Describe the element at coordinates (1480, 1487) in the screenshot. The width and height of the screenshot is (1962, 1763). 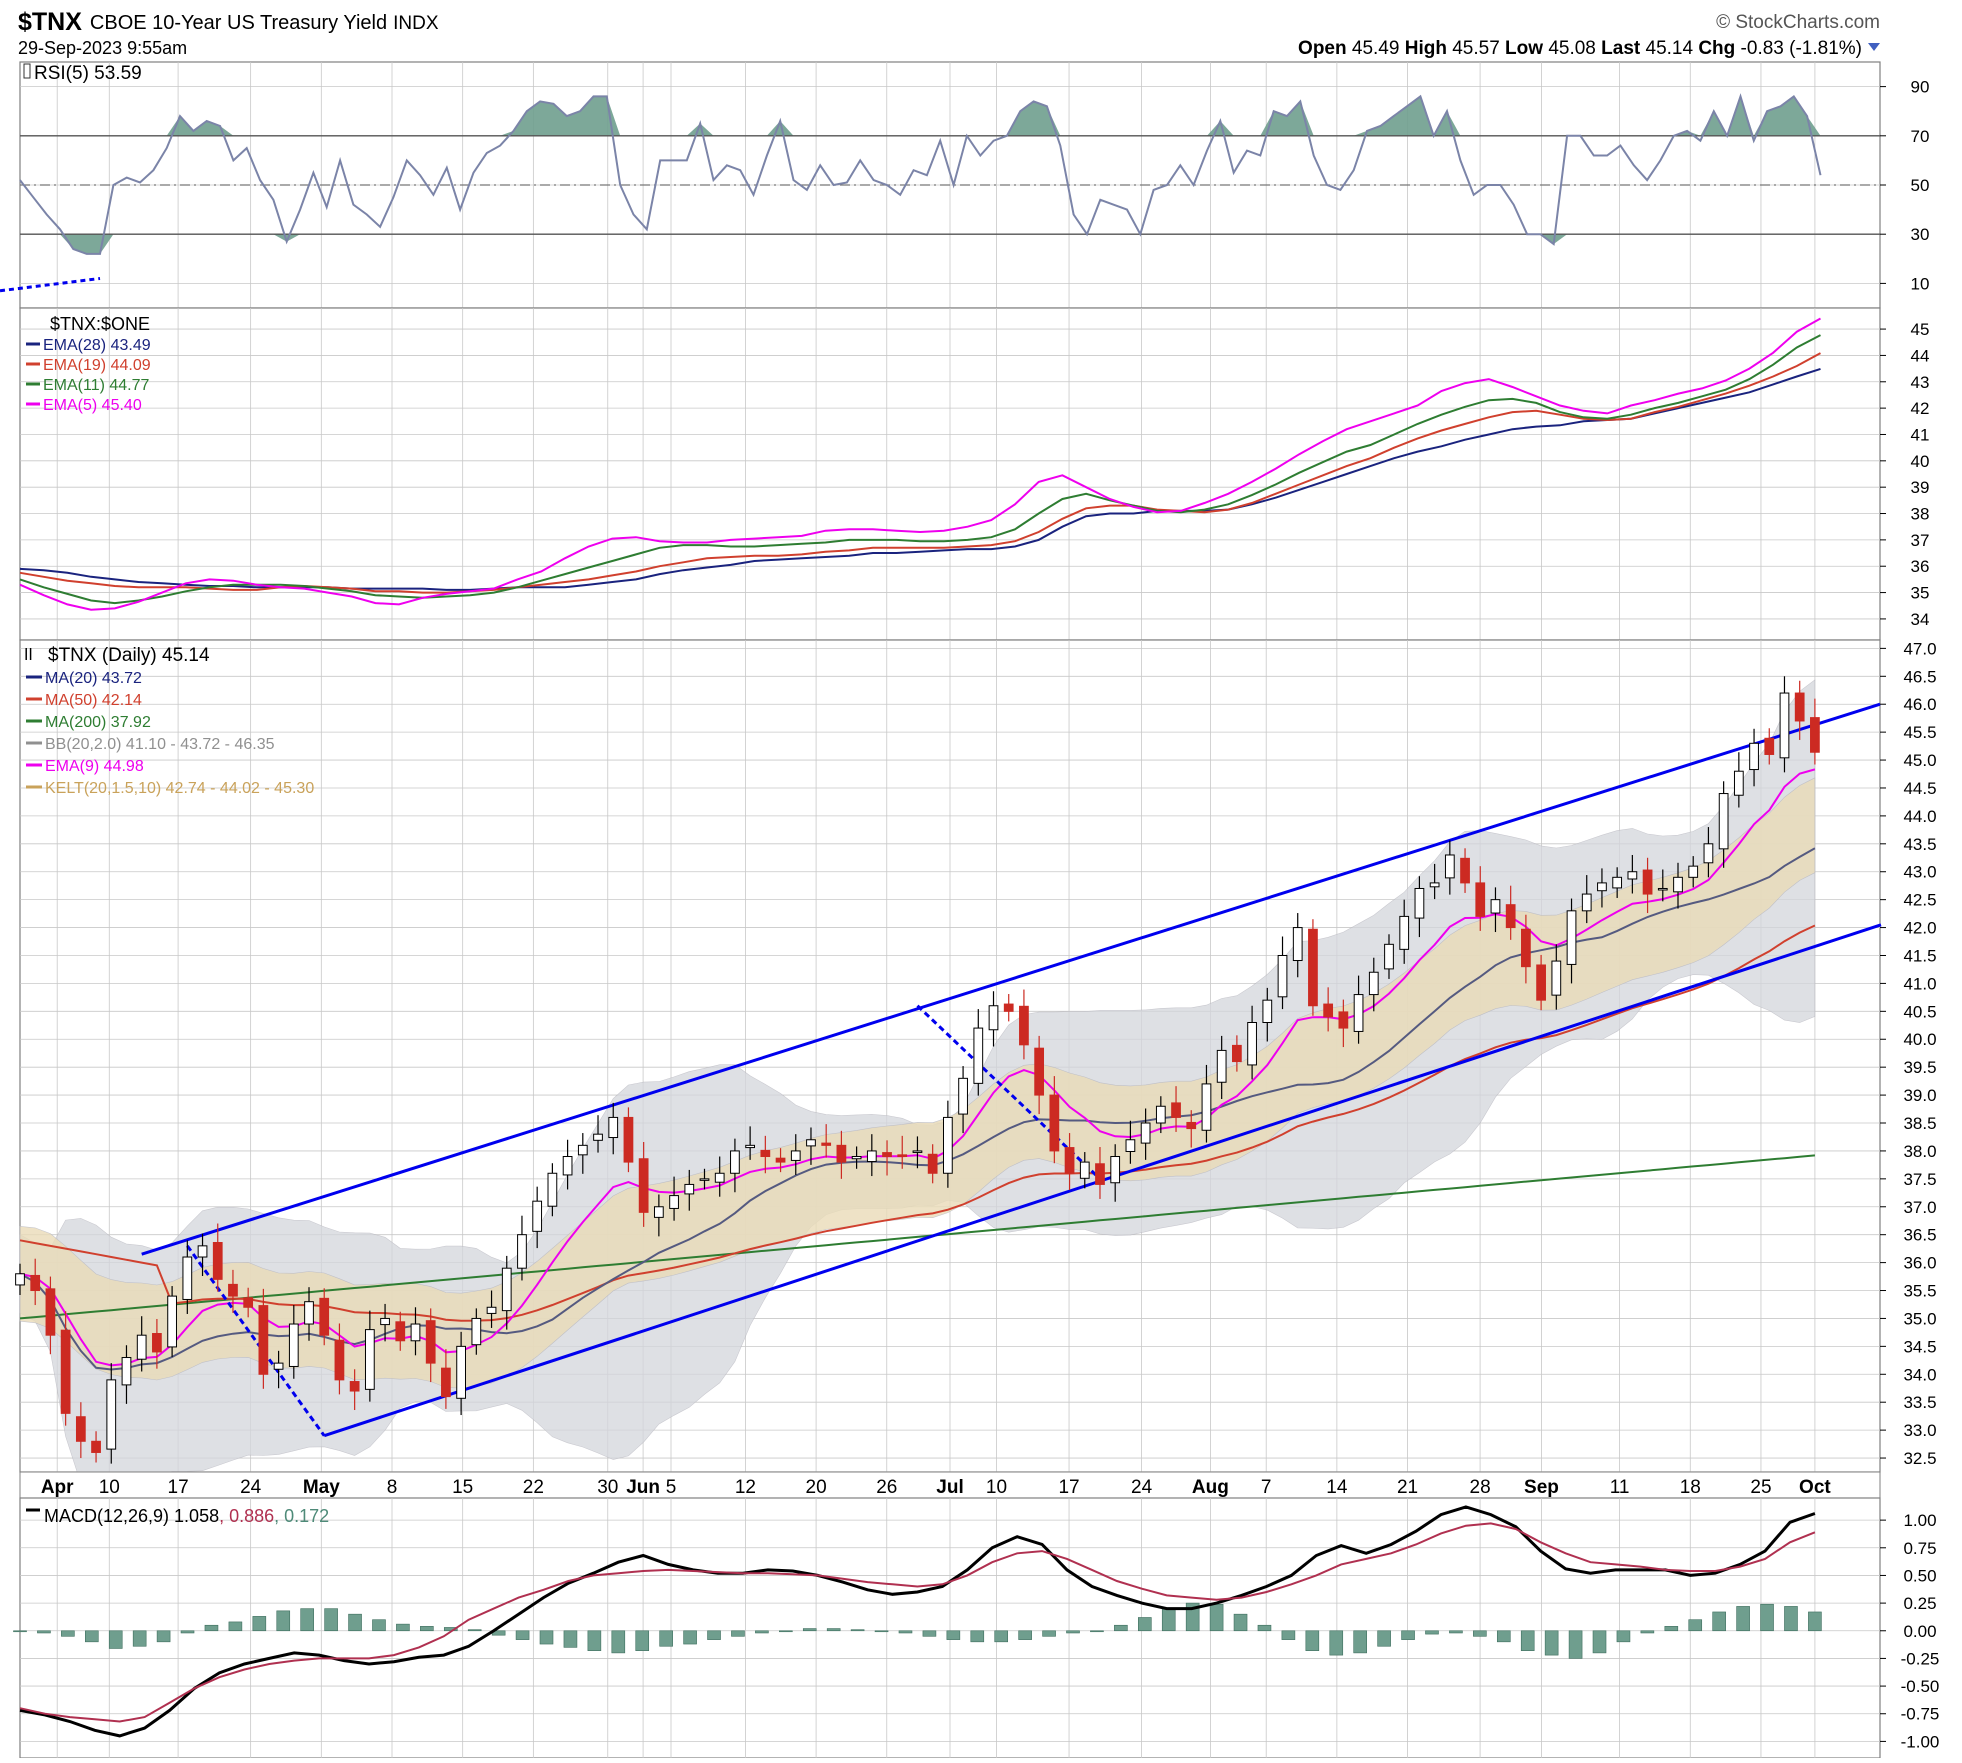
I see `x-tick-label: 28` at that location.